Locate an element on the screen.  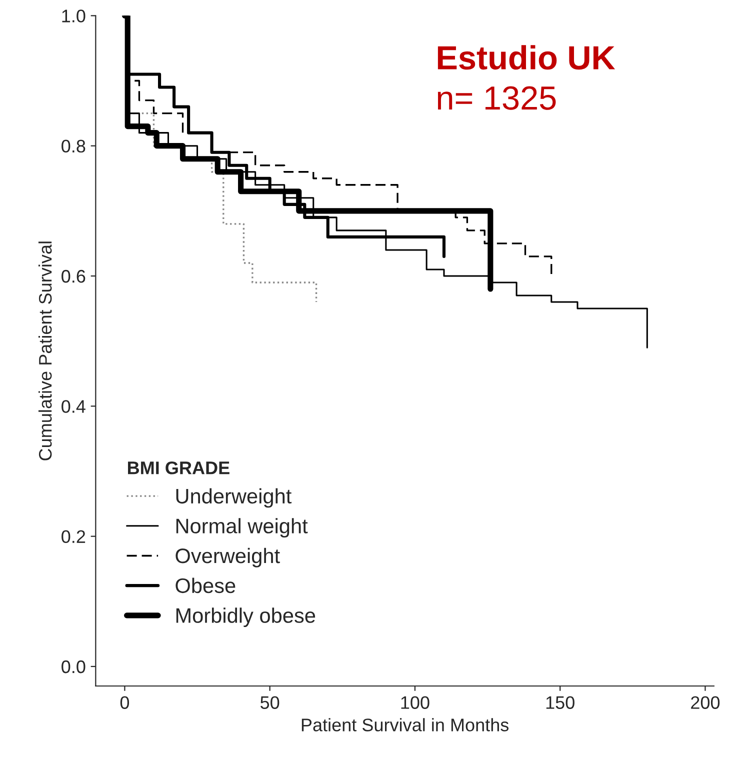
x-tick-label: 100 is located at coordinates (415, 702).